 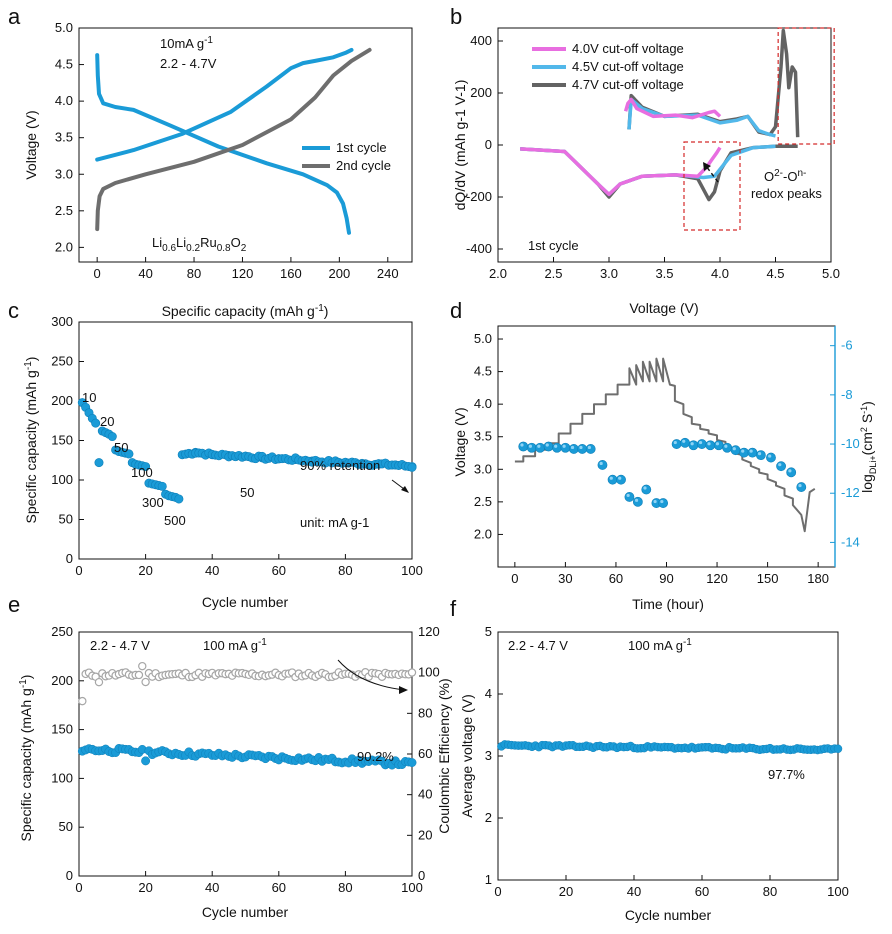 What do you see at coordinates (712, 174) in the screenshot?
I see `shift-arrow` at bounding box center [712, 174].